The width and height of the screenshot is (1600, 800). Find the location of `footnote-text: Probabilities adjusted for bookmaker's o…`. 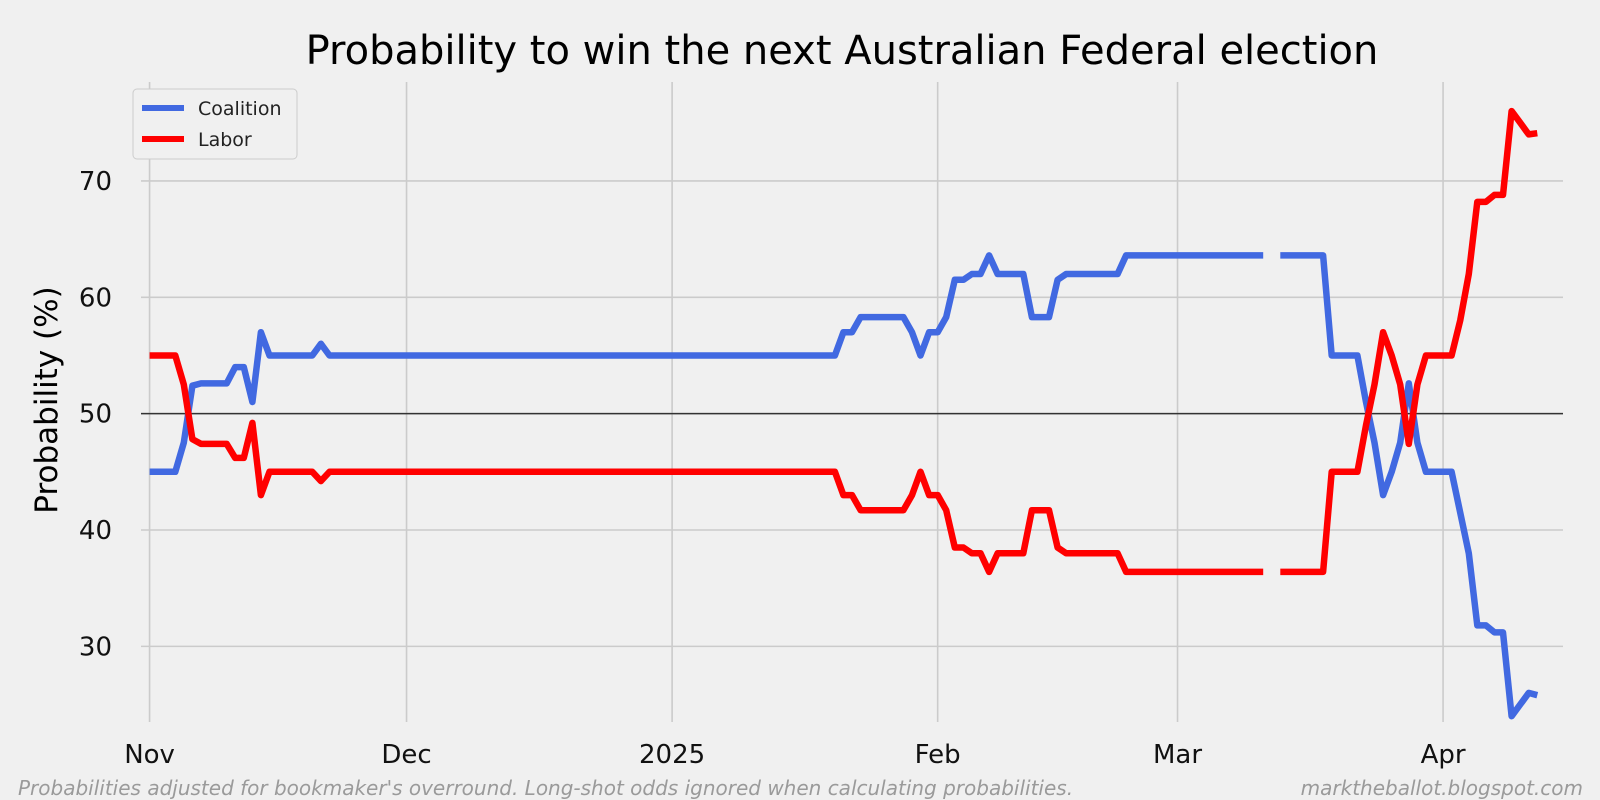

footnote-text: Probabilities adjusted for bookmaker's o… is located at coordinates (545, 788).